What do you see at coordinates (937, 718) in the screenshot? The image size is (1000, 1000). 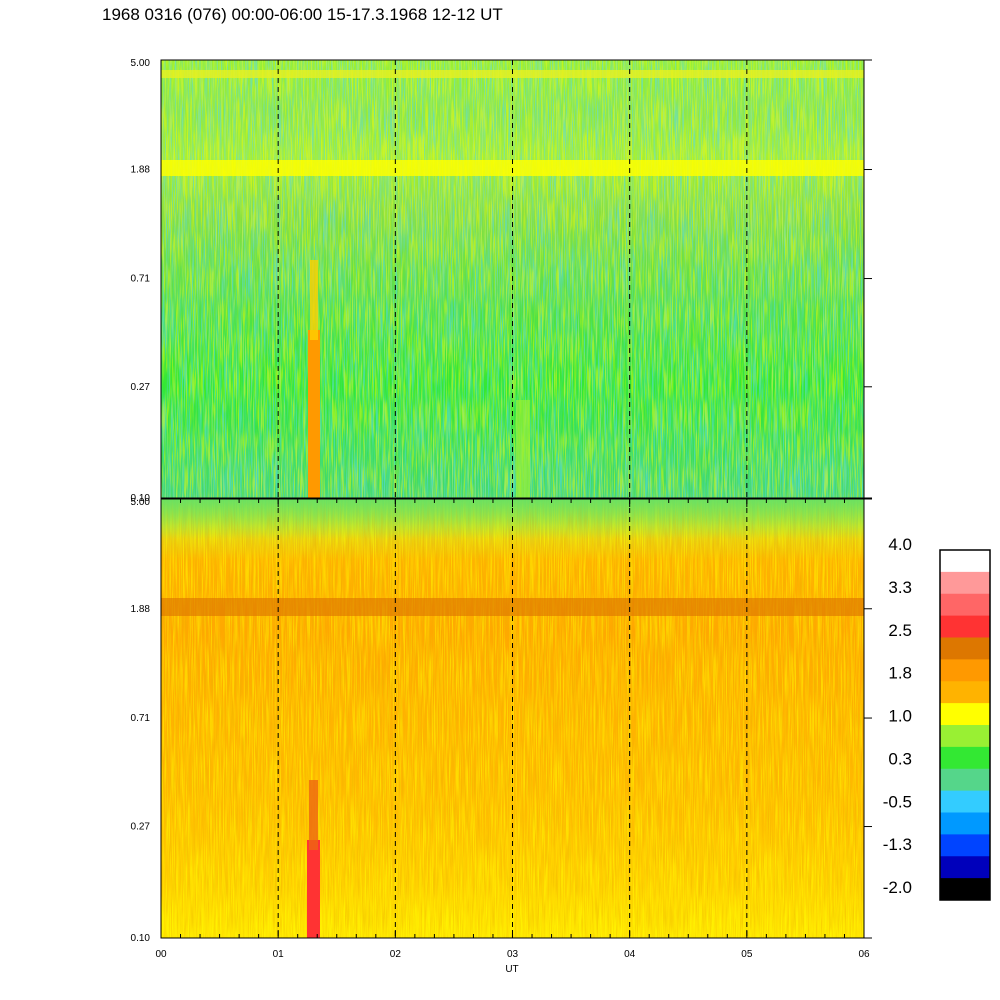 I see `colorbar: 4.0 3.3 2.5 1.8 1.0 0.3 -0.5 -1.3 -2.0` at bounding box center [937, 718].